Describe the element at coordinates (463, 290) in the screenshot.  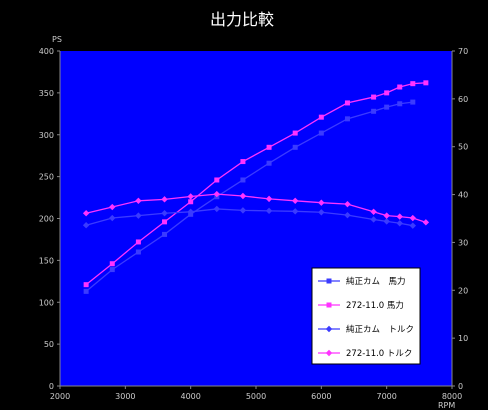
I see `y-right-tick-label: 20` at that location.